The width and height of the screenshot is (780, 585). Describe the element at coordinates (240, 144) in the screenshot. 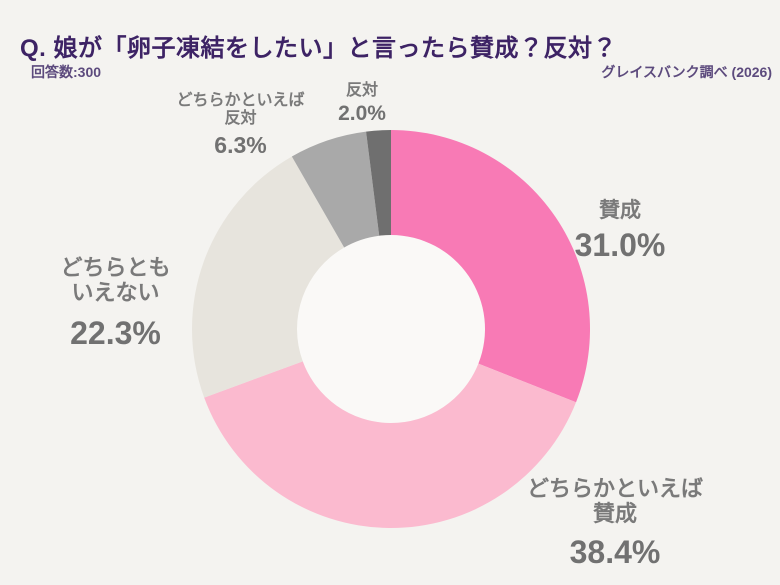

I see `segment-value: 6.3%` at that location.